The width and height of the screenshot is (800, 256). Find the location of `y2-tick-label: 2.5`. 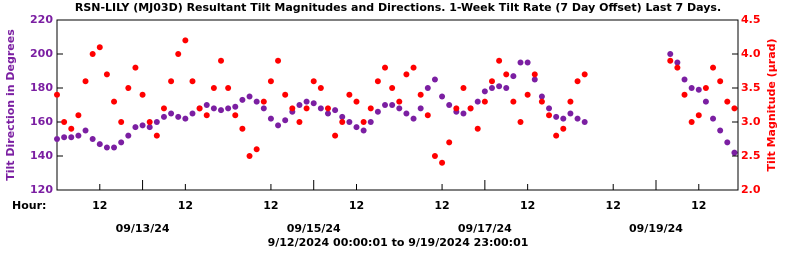

y2-tick-label: 2.5 is located at coordinates (751, 155).